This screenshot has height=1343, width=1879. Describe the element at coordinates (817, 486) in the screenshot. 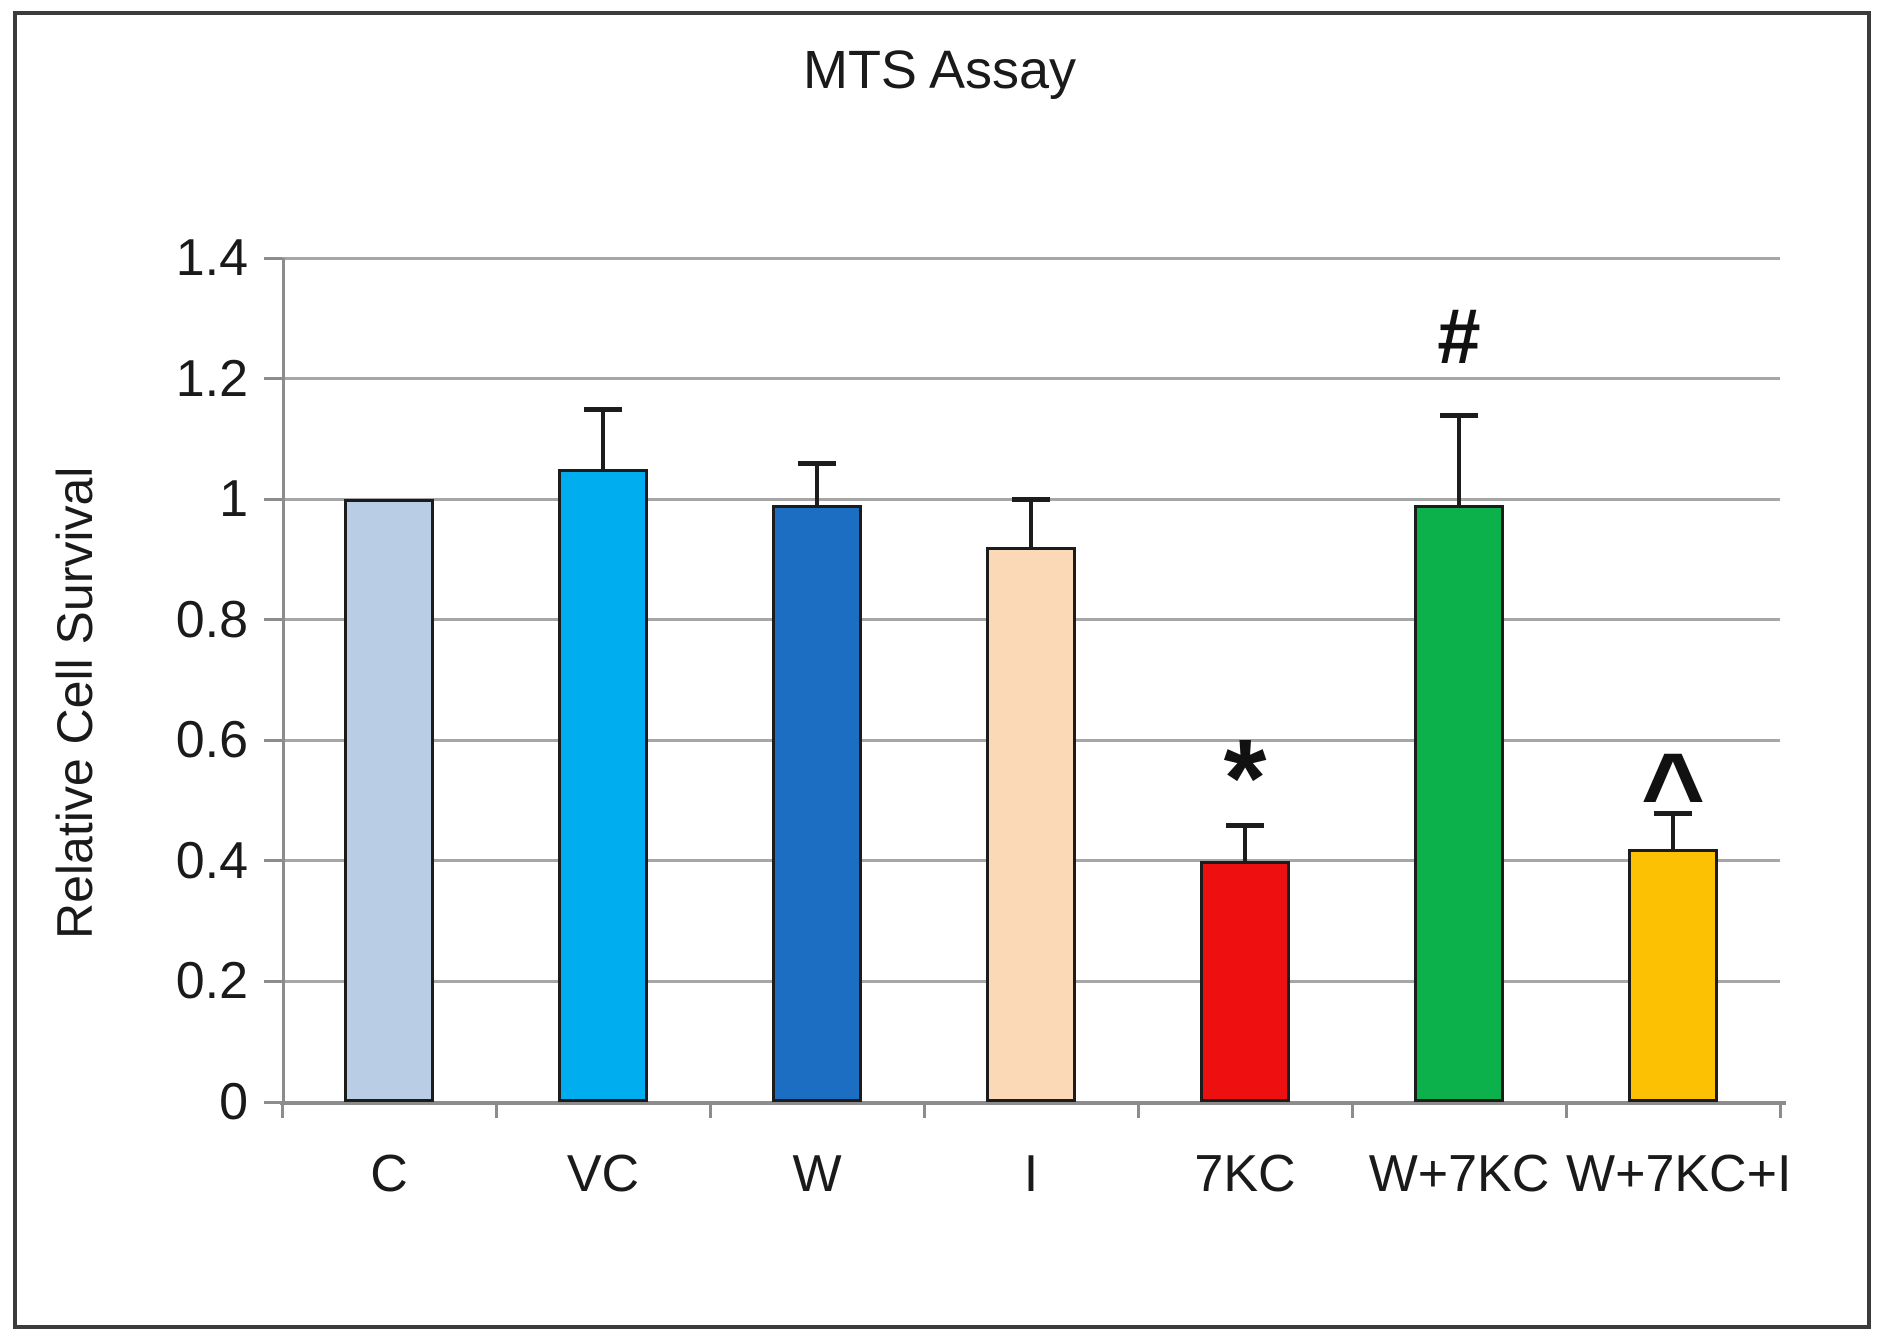

I see `error-bar-W` at that location.